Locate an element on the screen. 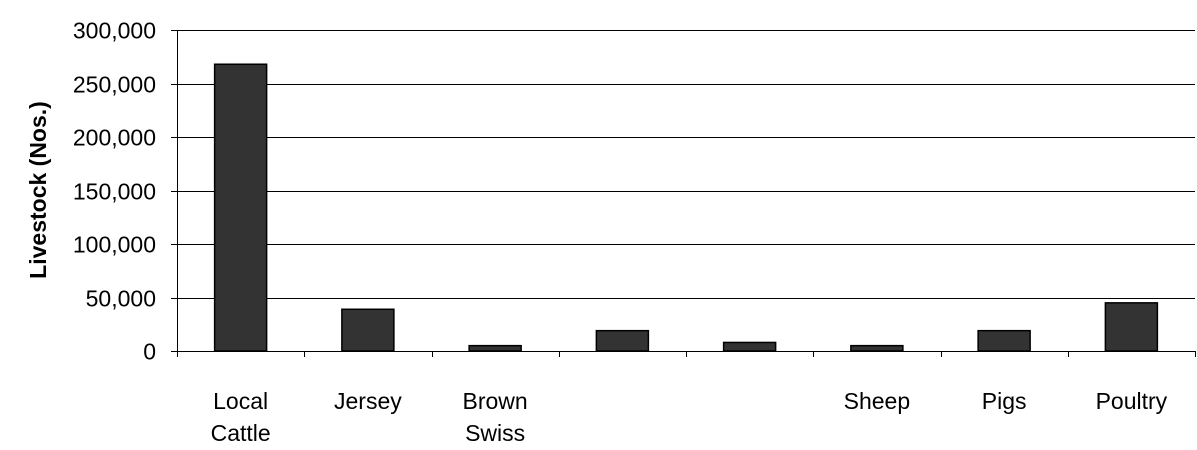 The image size is (1197, 450). y-tick-label: 0 is located at coordinates (149, 352).